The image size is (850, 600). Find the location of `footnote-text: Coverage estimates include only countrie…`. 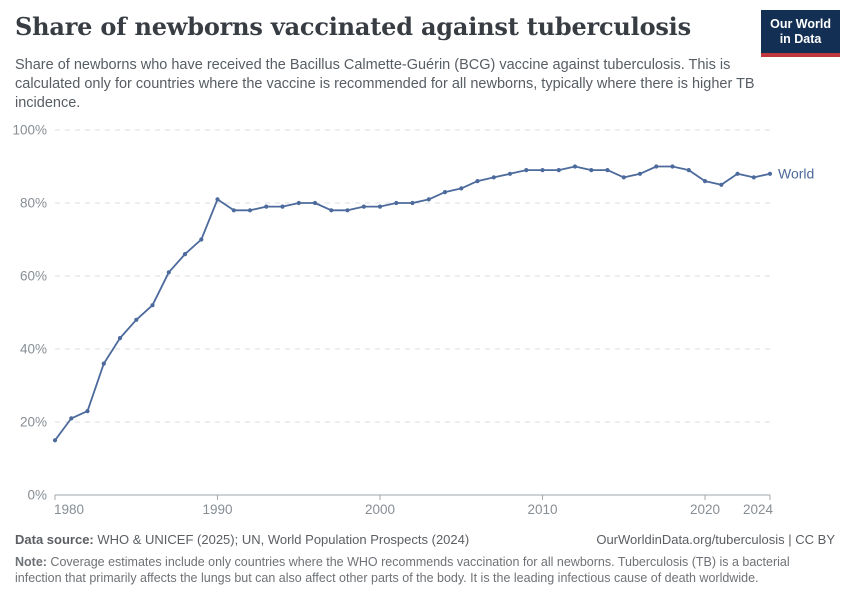

footnote-text: Coverage estimates include only countrie… is located at coordinates (402, 570).